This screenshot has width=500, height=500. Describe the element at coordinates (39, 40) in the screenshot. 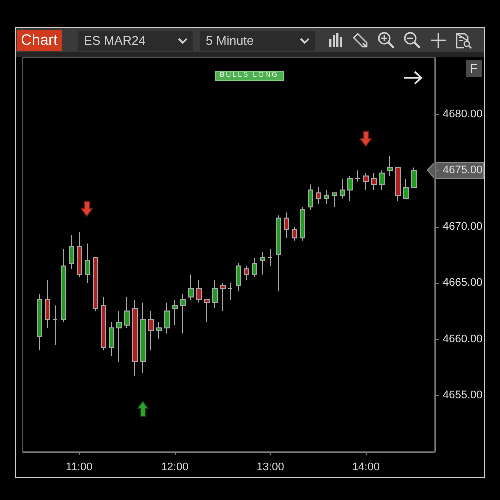

I see `chart-button: Chart` at that location.